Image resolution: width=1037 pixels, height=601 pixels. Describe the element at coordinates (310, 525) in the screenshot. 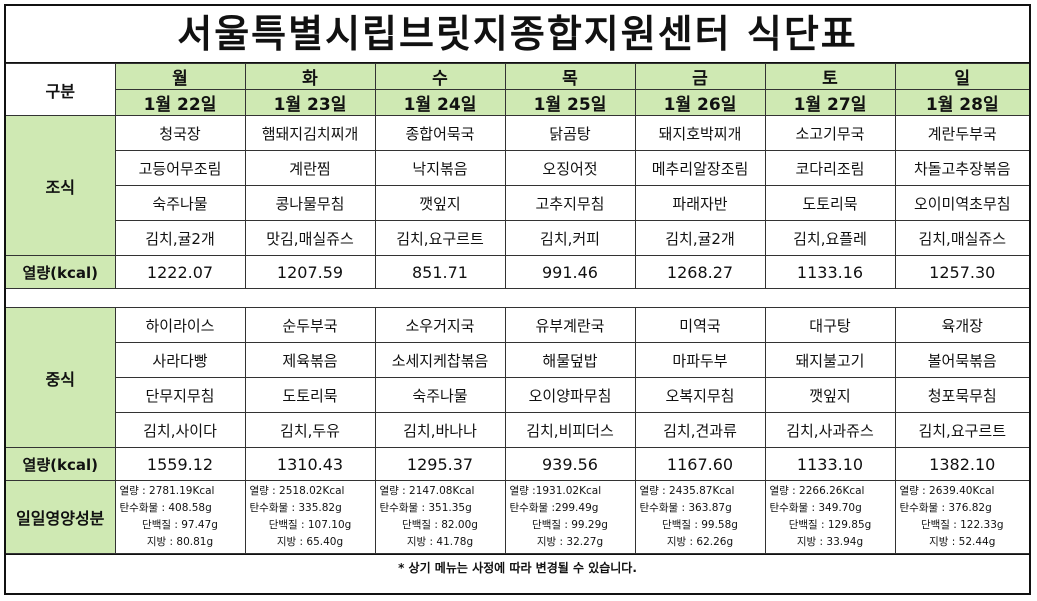

I see `nutrition-protein: 단백질 : 107.10g` at that location.